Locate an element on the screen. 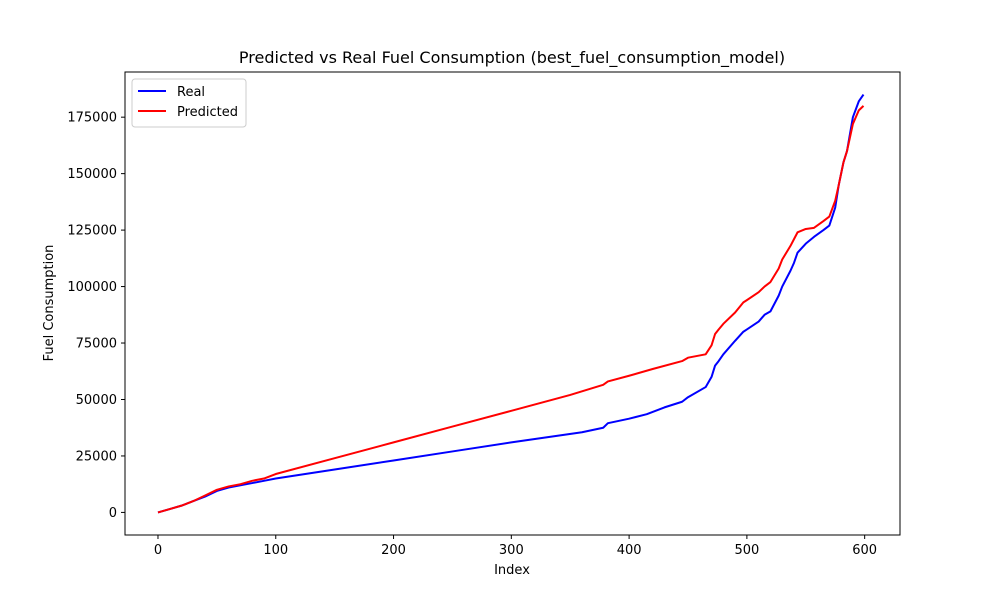  x-tick-label: 500 is located at coordinates (746, 550).